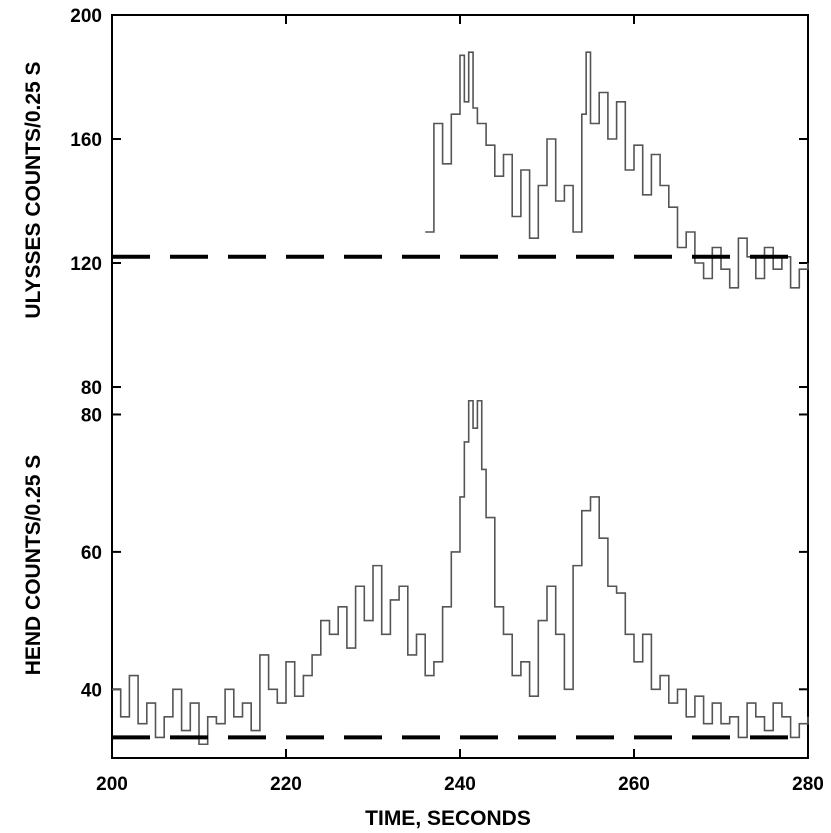 This screenshot has width=831, height=833. What do you see at coordinates (808, 784) in the screenshot?
I see `x-tick-label: 280` at bounding box center [808, 784].